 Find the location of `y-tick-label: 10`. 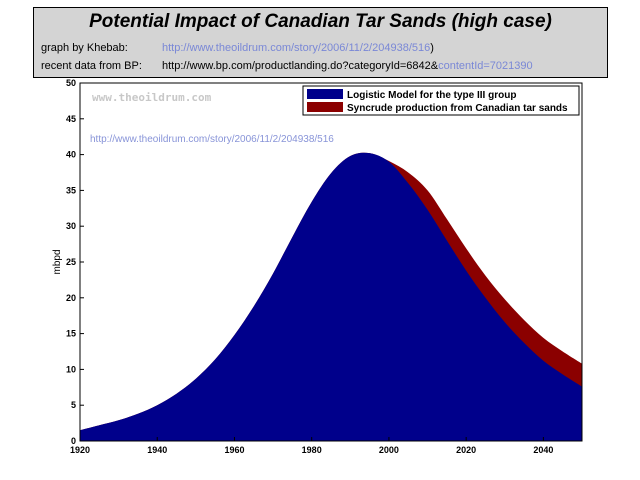

y-tick-label: 10 is located at coordinates (71, 369).